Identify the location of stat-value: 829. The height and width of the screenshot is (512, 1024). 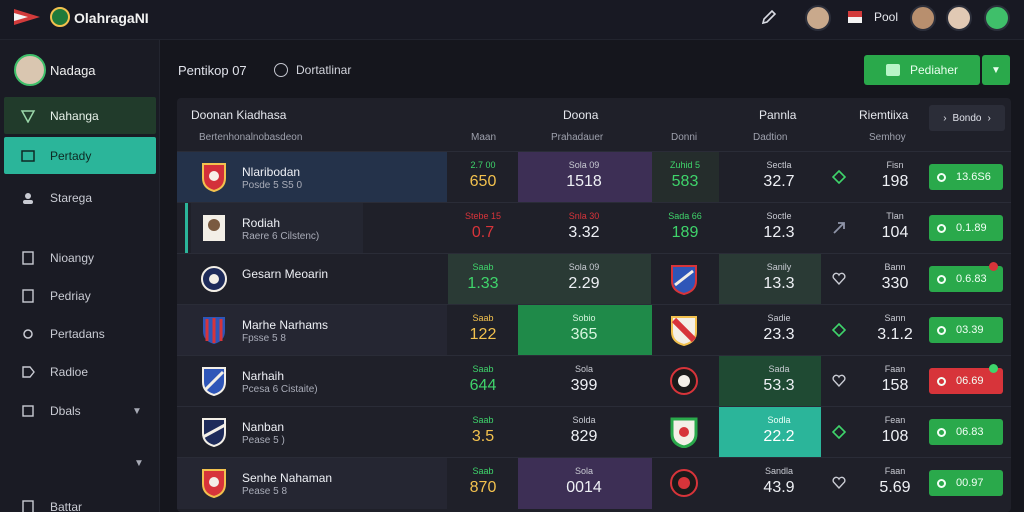
(584, 436).